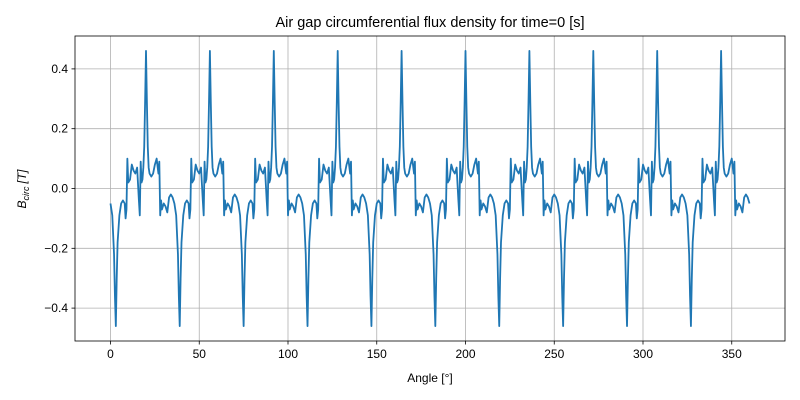 The width and height of the screenshot is (800, 400). I want to click on y-tick-label: 0.2, so click(59, 129).